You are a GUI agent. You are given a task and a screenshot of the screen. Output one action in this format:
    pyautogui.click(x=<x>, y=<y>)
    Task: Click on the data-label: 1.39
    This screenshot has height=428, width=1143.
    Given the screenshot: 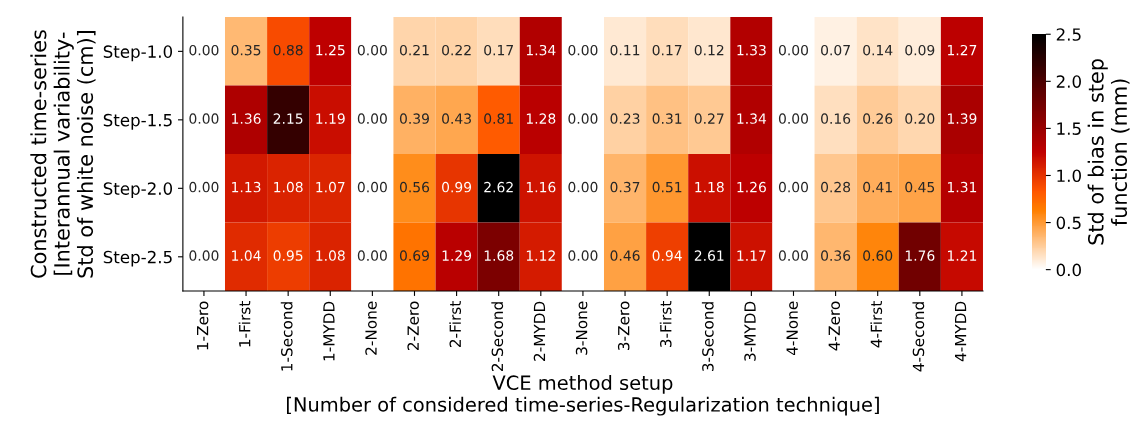 What is the action you would take?
    pyautogui.click(x=962, y=118)
    